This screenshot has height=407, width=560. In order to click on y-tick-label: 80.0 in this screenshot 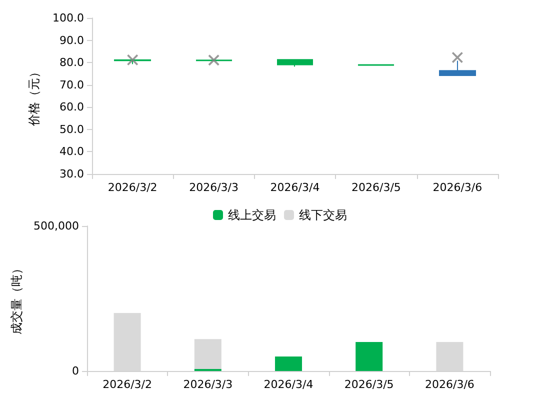, I will do `click(72, 63)`.